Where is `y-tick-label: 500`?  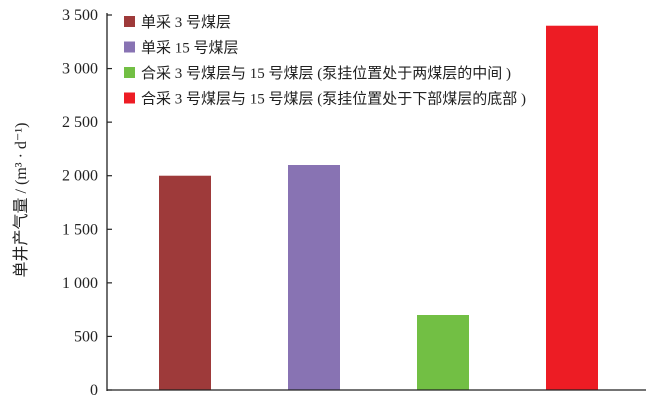
y-tick-label: 500 is located at coordinates (86, 336).